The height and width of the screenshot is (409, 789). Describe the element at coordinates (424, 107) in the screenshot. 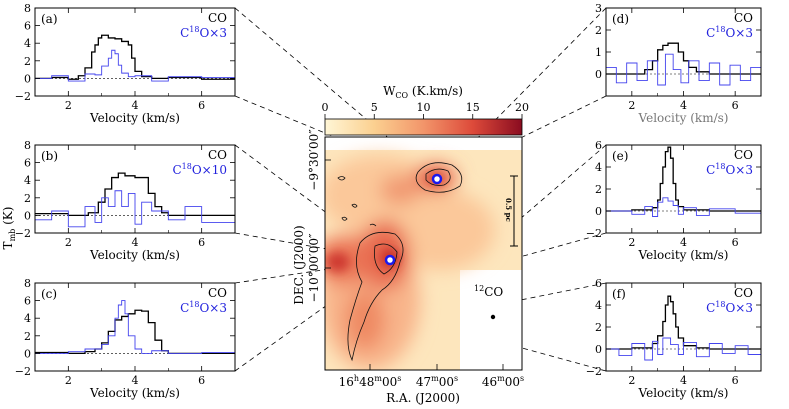

I see `colorbar-tick-label: 10` at that location.